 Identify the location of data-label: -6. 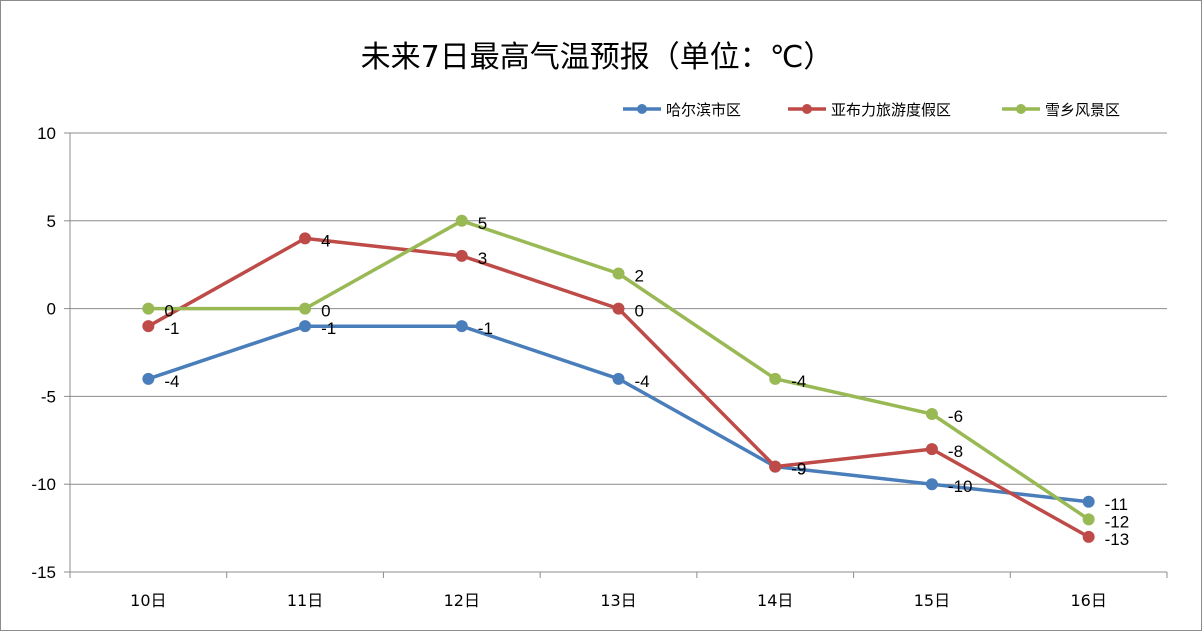
(955, 416).